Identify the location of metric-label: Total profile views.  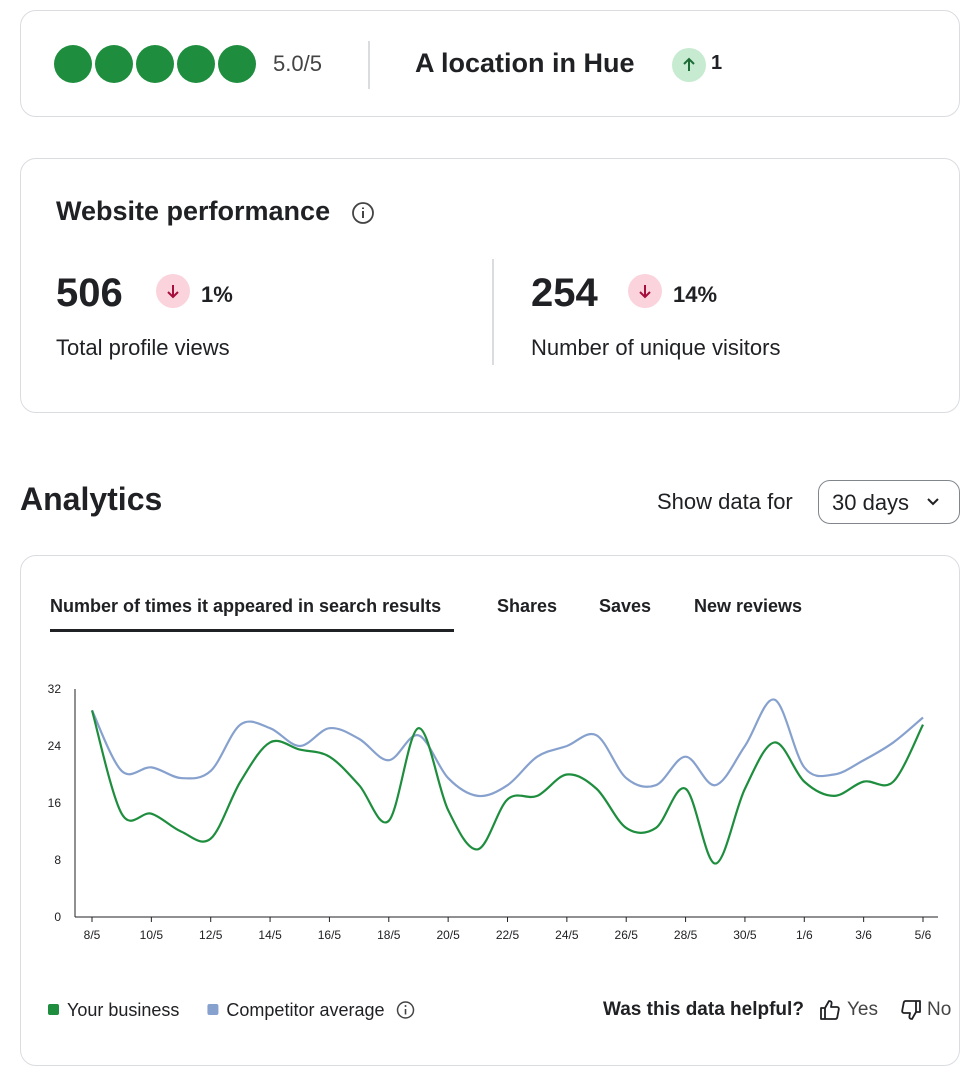
(143, 347).